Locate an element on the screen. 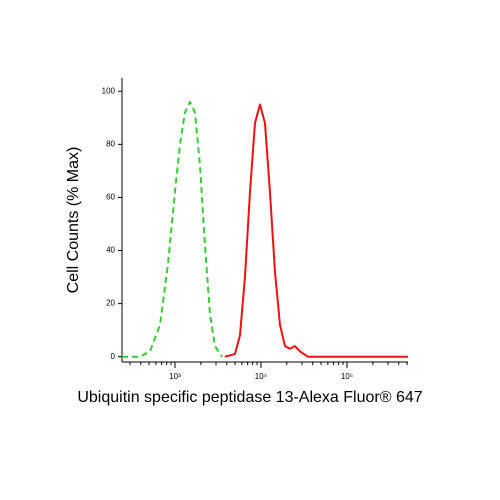 This screenshot has height=500, width=500. y-tick-label: 40 is located at coordinates (110, 250).